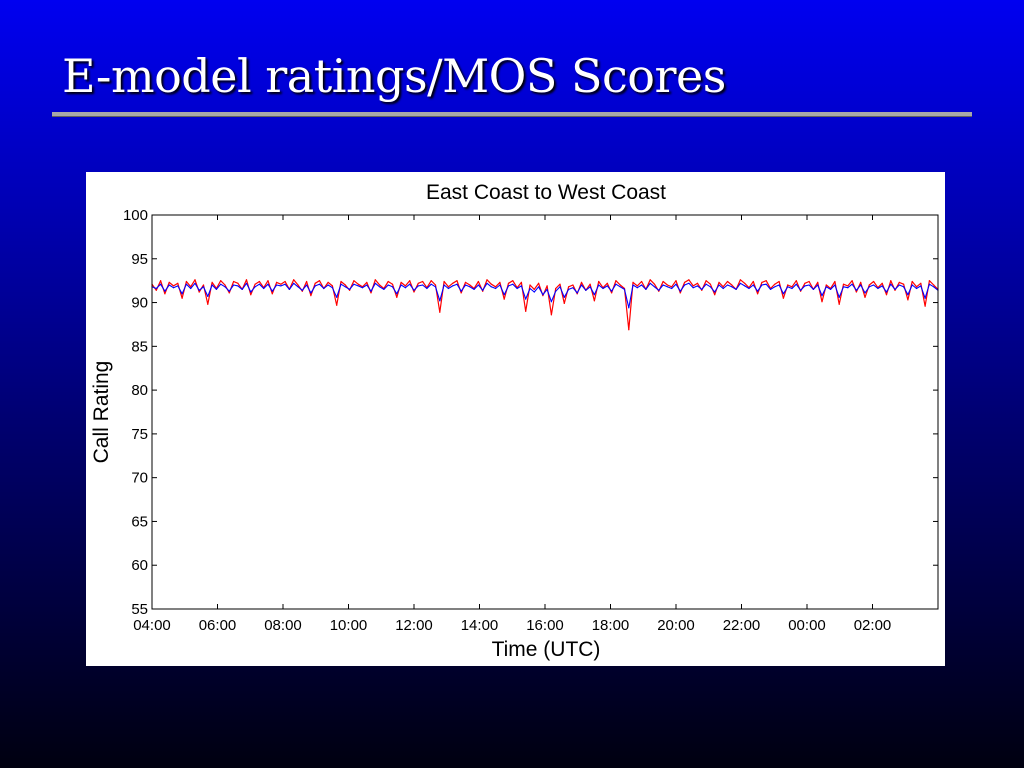 This screenshot has height=768, width=1024. Describe the element at coordinates (546, 192) in the screenshot. I see `chart-title: East Coast to West Coast` at that location.